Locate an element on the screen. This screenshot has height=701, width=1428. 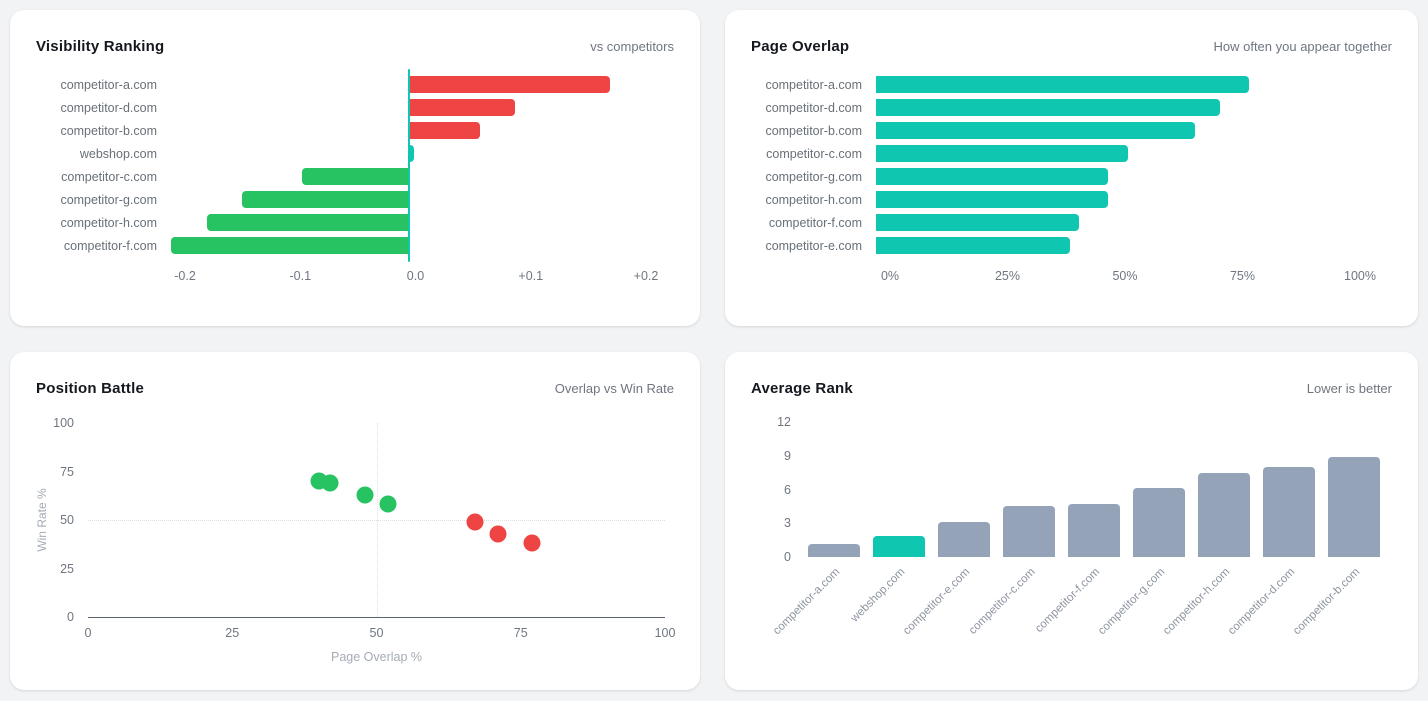
card-subtitle: Lower is better is located at coordinates (1349, 388).